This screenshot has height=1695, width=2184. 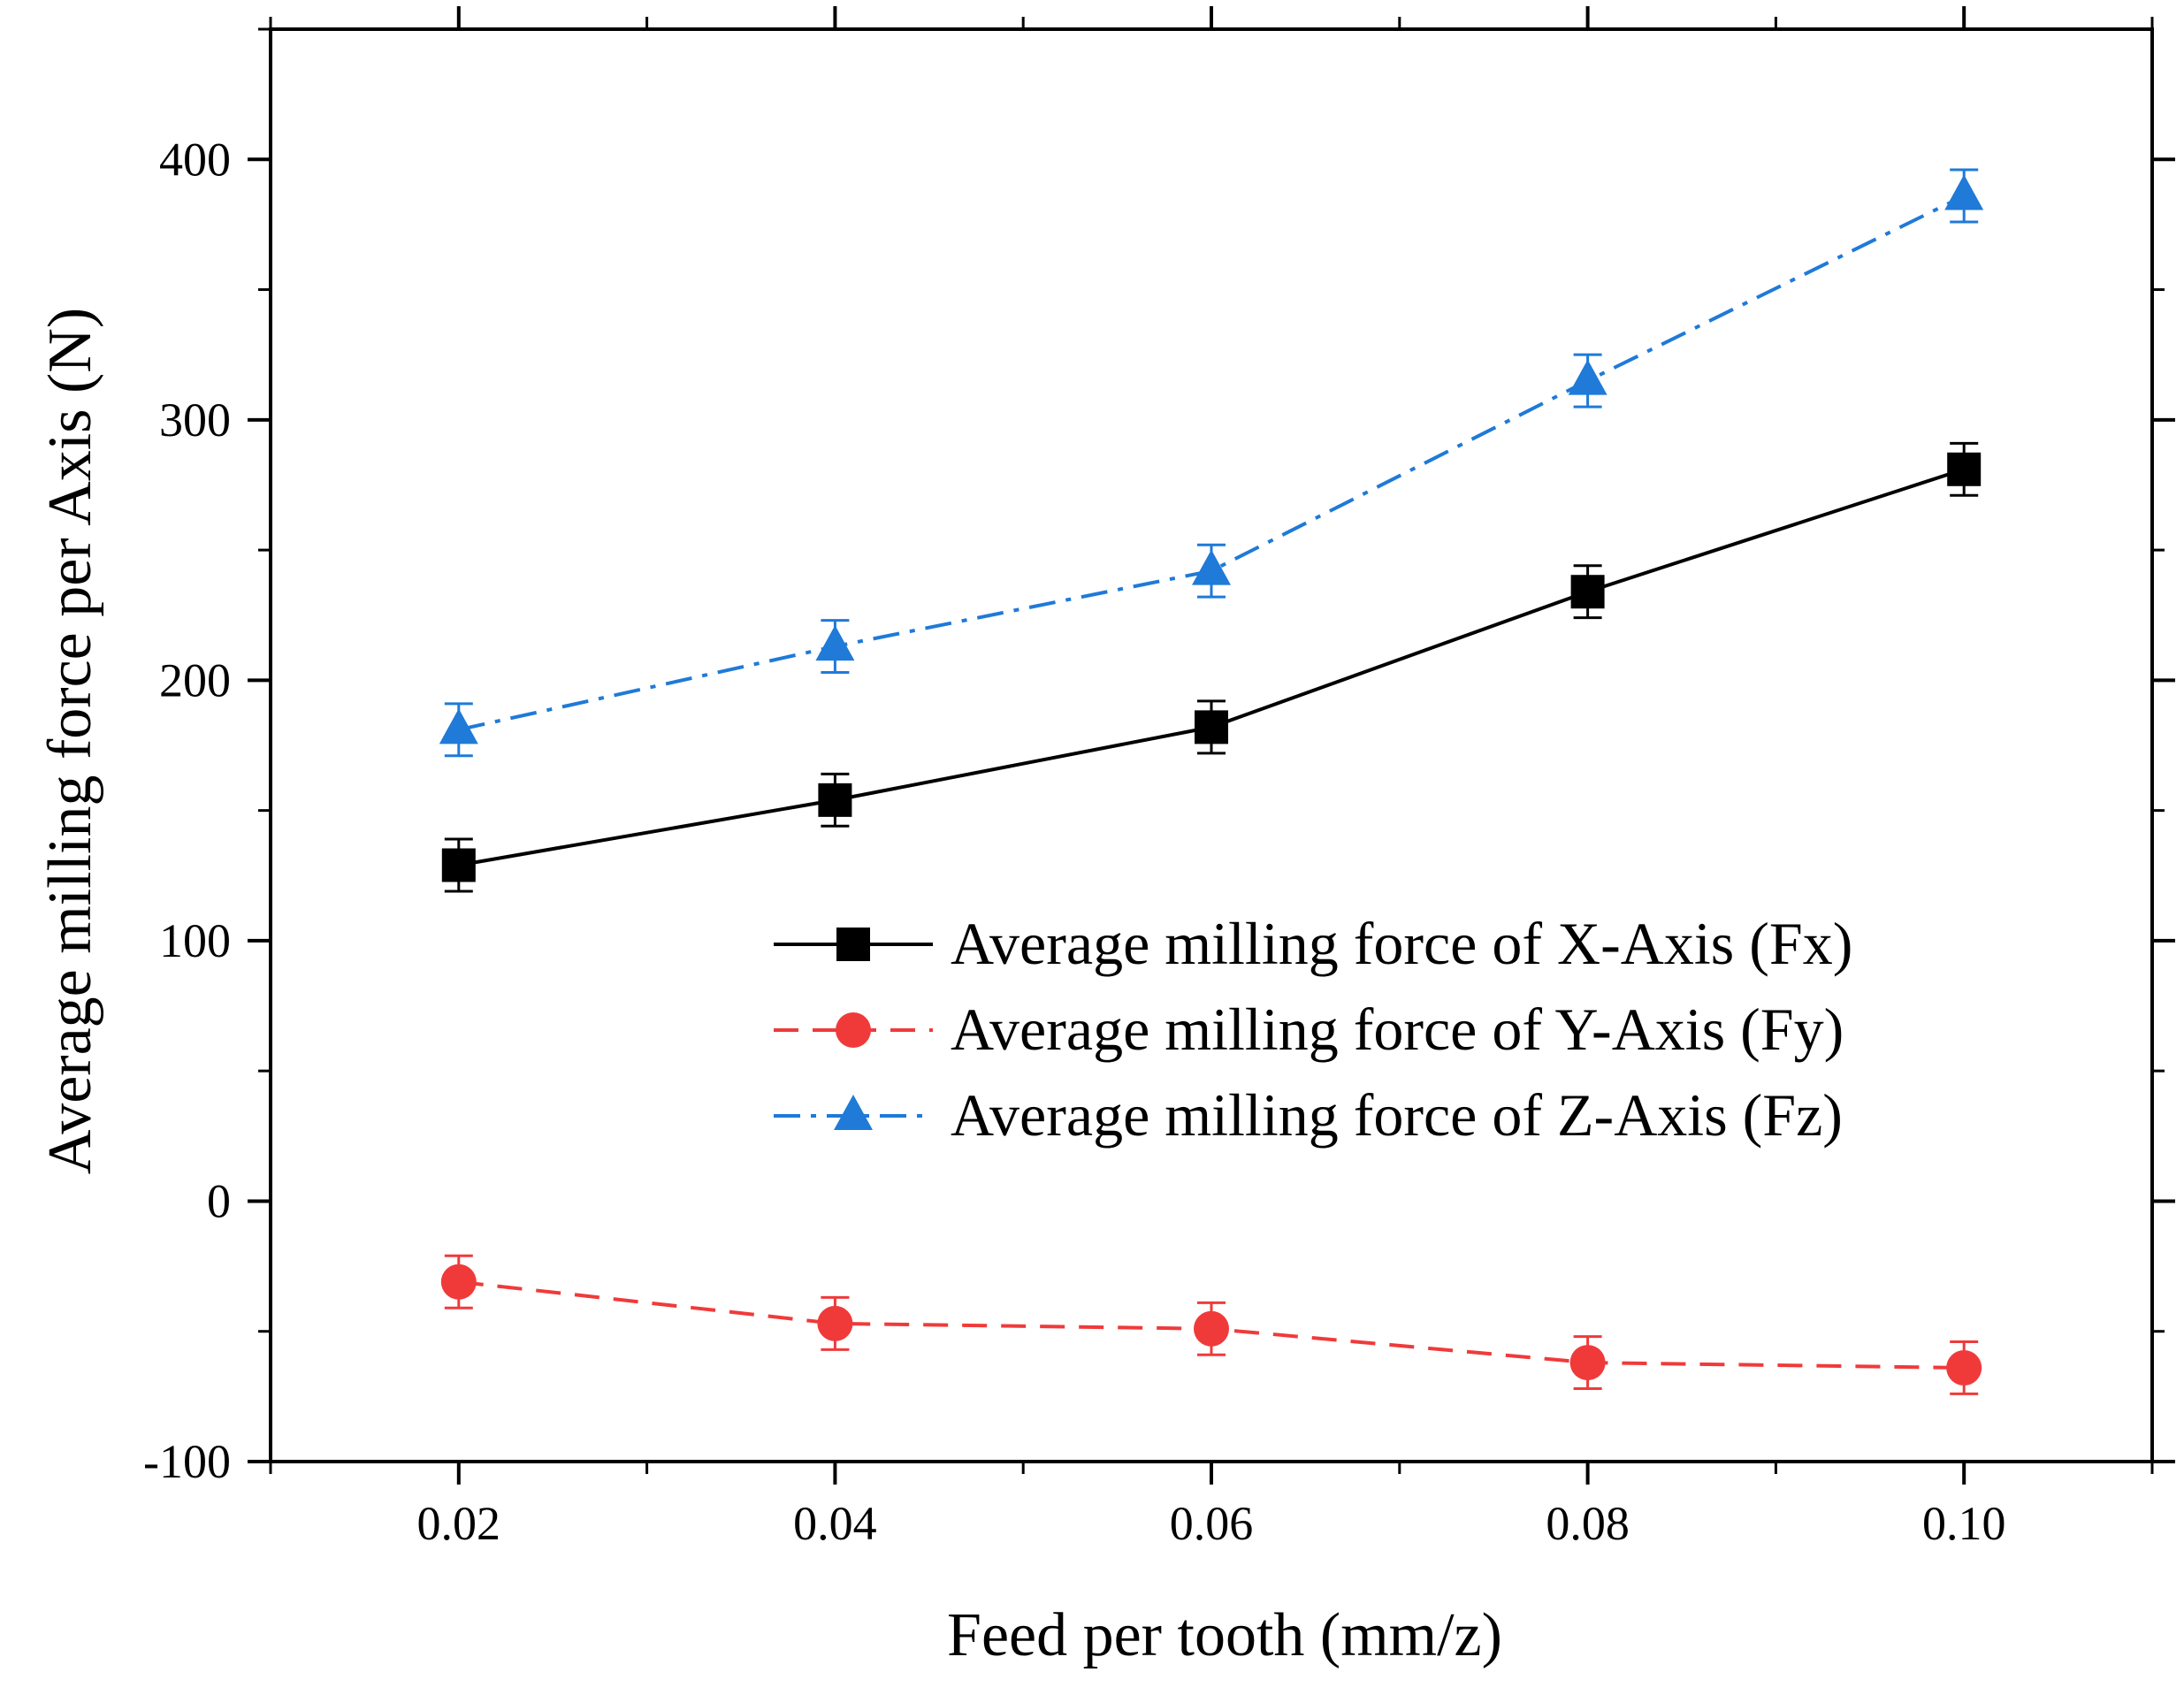 I want to click on legend-label: Average milling force of Z-Axis (Fz), so click(x=1397, y=1115).